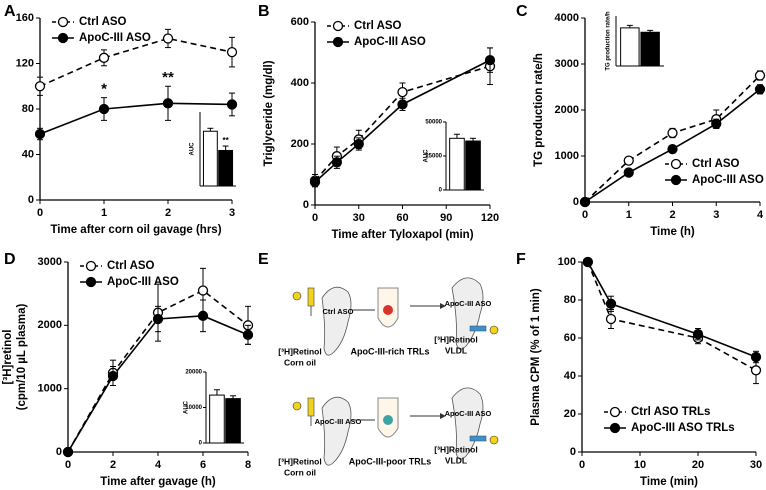 The width and height of the screenshot is (766, 490). What do you see at coordinates (338, 421) in the screenshot?
I see `donor-label: ApoC-III ASO` at bounding box center [338, 421].